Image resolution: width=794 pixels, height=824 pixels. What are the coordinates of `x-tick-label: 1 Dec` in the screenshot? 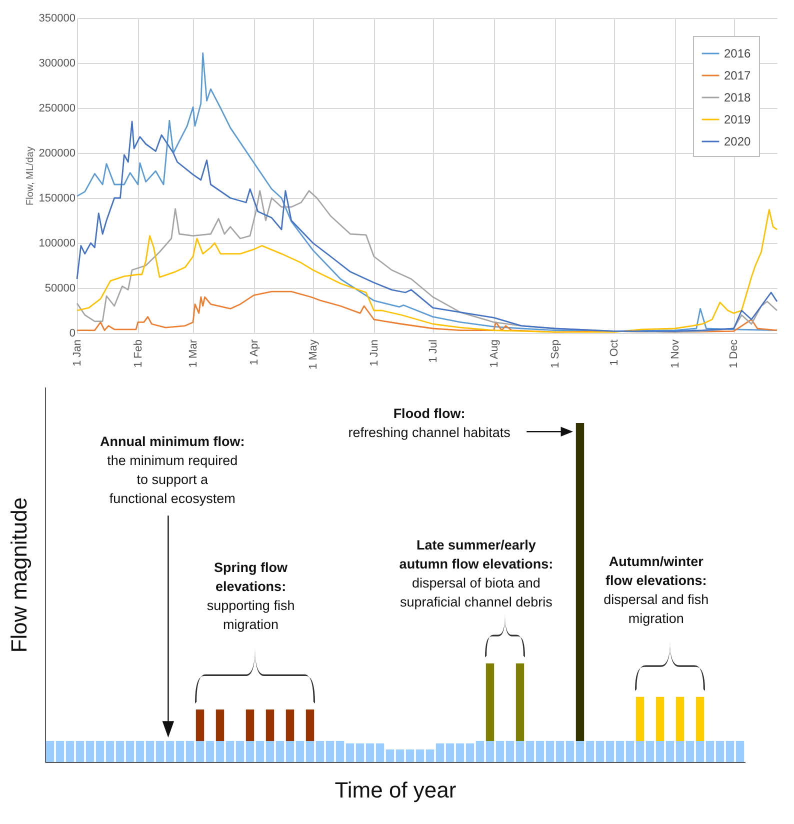 It's located at (734, 353).